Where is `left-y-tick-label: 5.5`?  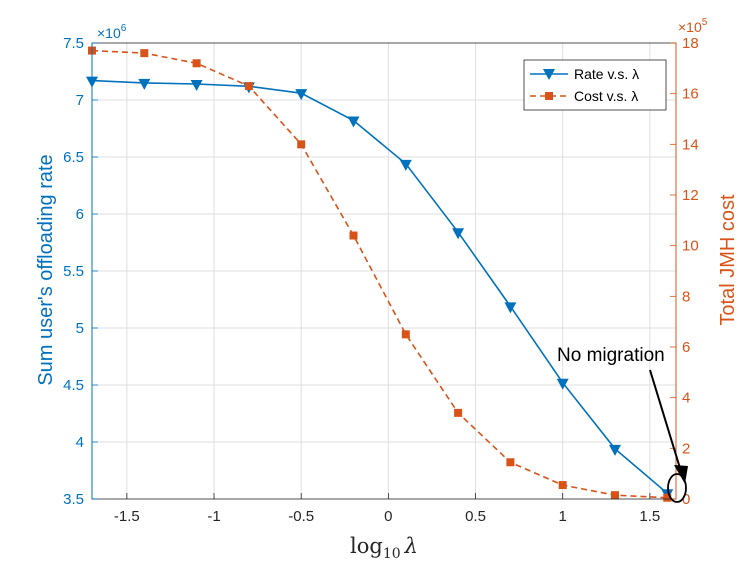
left-y-tick-label: 5.5 is located at coordinates (73, 271).